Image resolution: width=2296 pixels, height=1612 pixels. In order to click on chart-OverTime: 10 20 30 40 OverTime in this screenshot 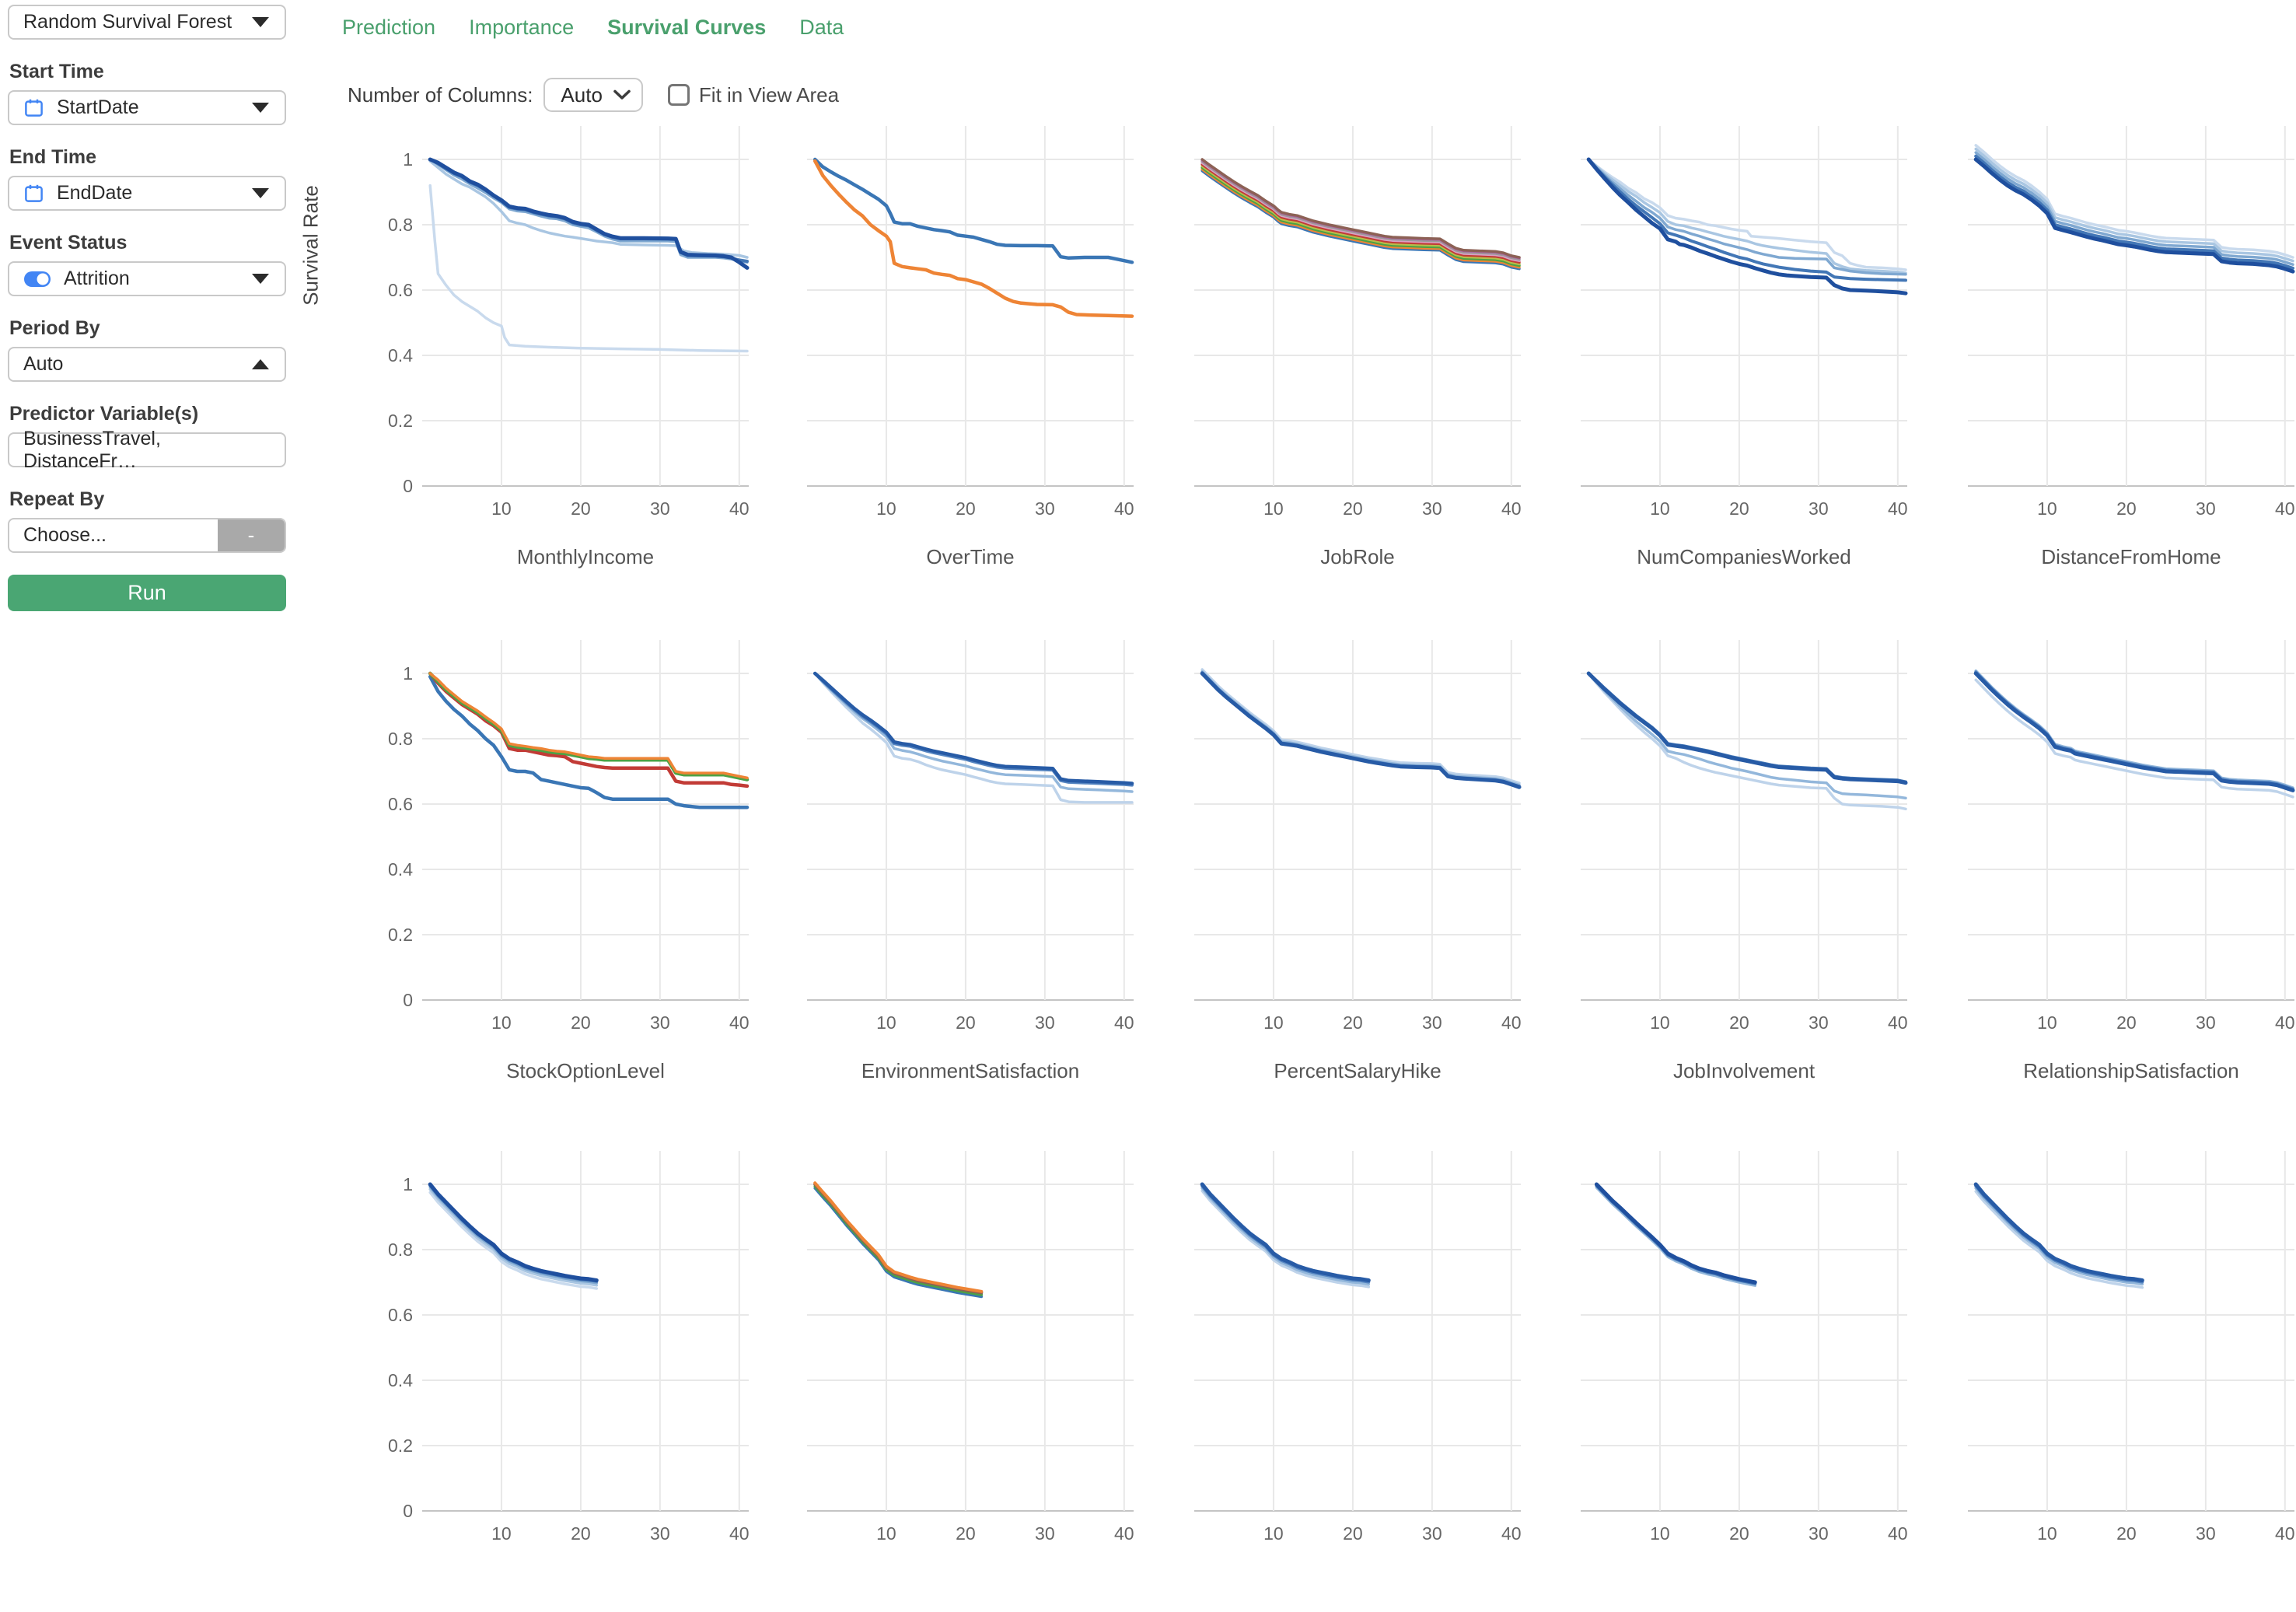, I will do `click(949, 352)`.